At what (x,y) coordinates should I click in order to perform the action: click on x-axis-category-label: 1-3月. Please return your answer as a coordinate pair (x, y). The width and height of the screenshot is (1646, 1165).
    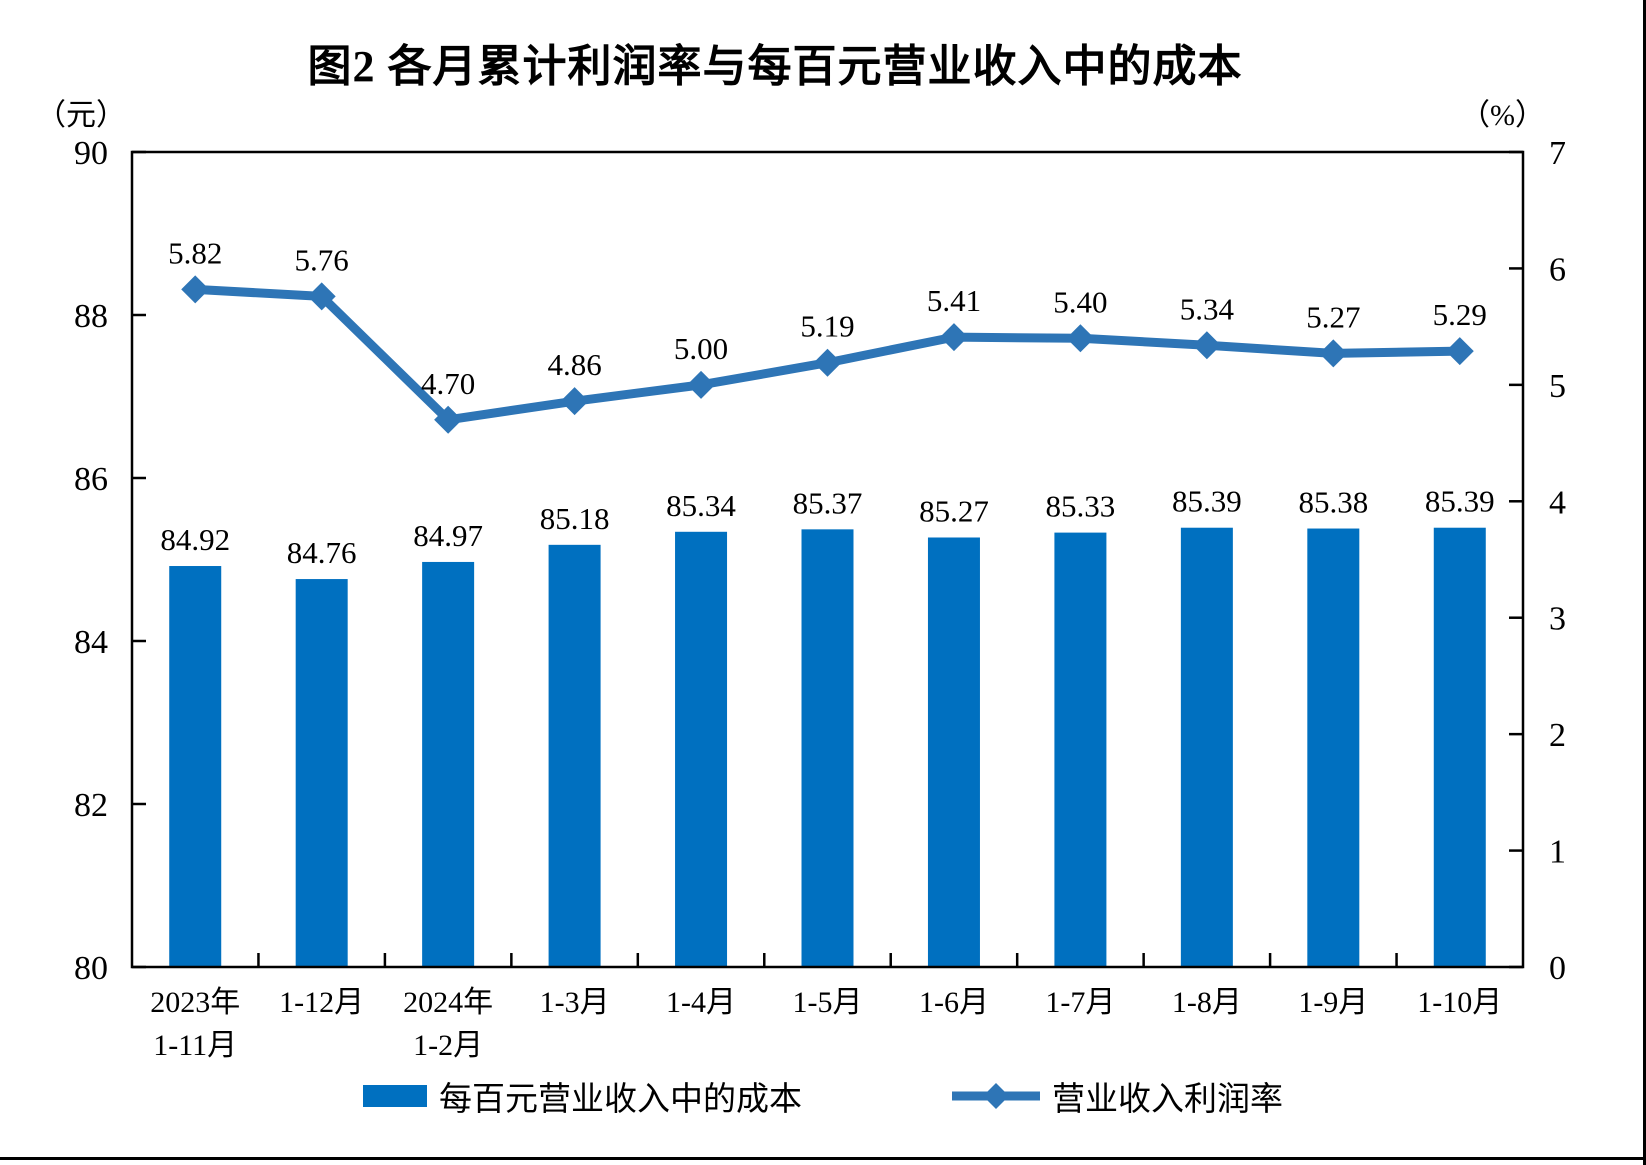
    Looking at the image, I should click on (575, 1002).